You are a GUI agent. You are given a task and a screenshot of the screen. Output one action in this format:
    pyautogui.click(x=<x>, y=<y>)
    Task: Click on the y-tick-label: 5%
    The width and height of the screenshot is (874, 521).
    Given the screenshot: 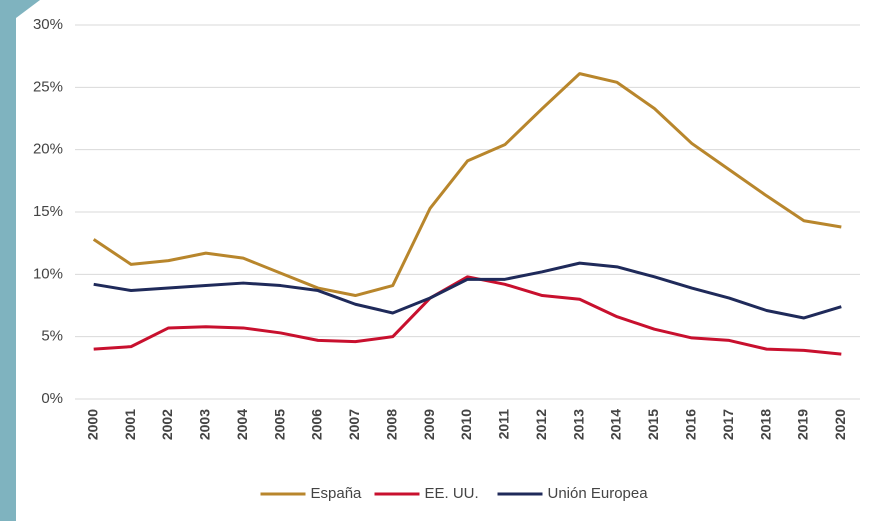 What is the action you would take?
    pyautogui.click(x=52, y=336)
    